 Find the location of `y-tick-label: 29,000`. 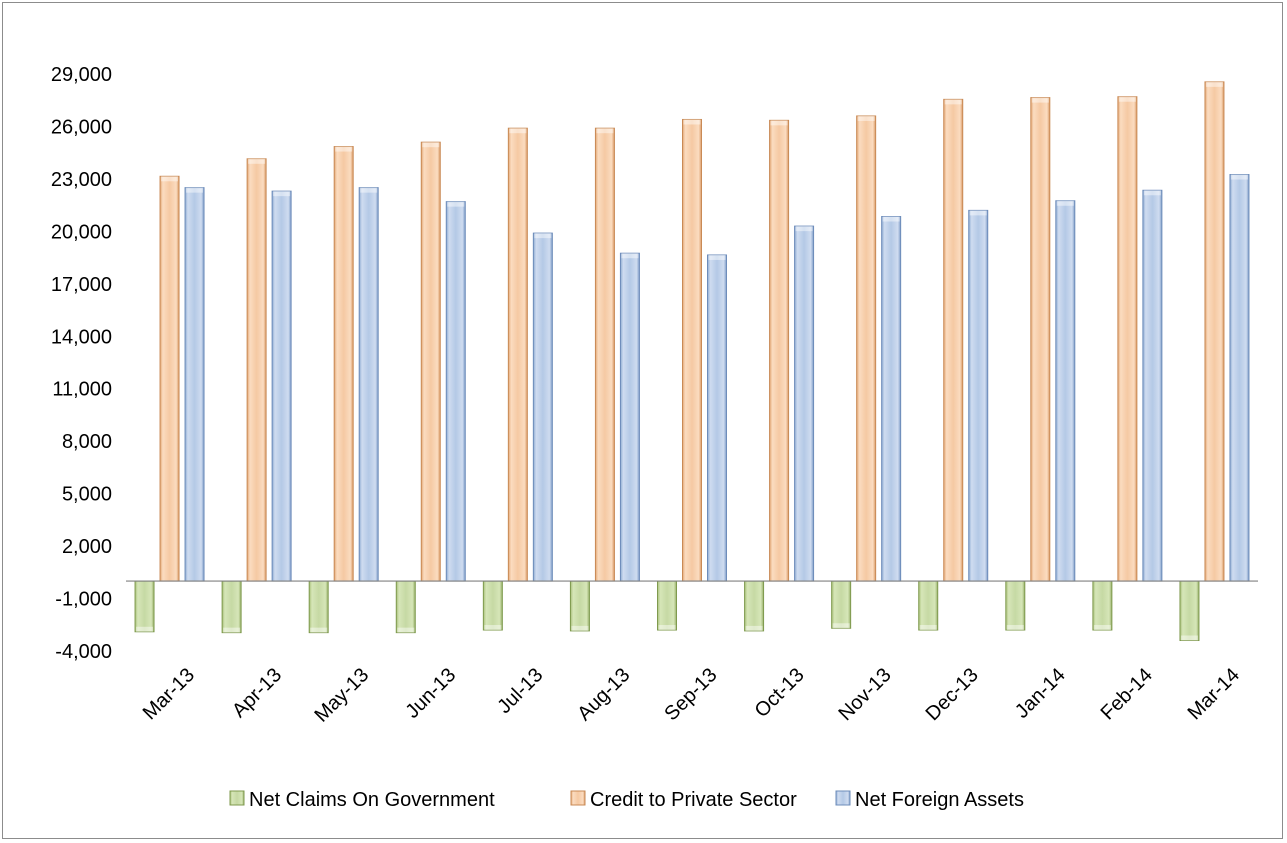

y-tick-label: 29,000 is located at coordinates (81, 75).